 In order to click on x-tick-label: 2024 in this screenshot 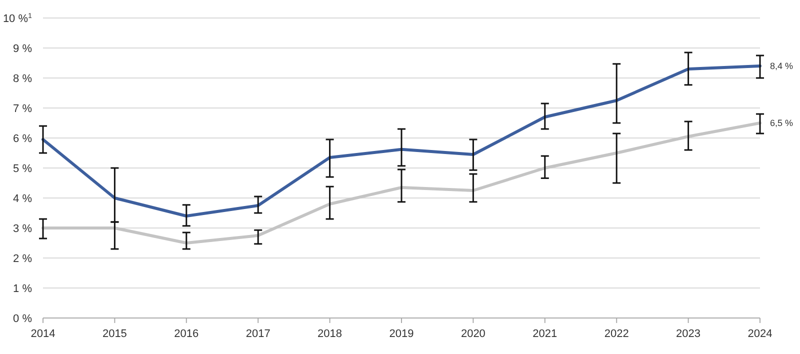, I will do `click(760, 334)`.